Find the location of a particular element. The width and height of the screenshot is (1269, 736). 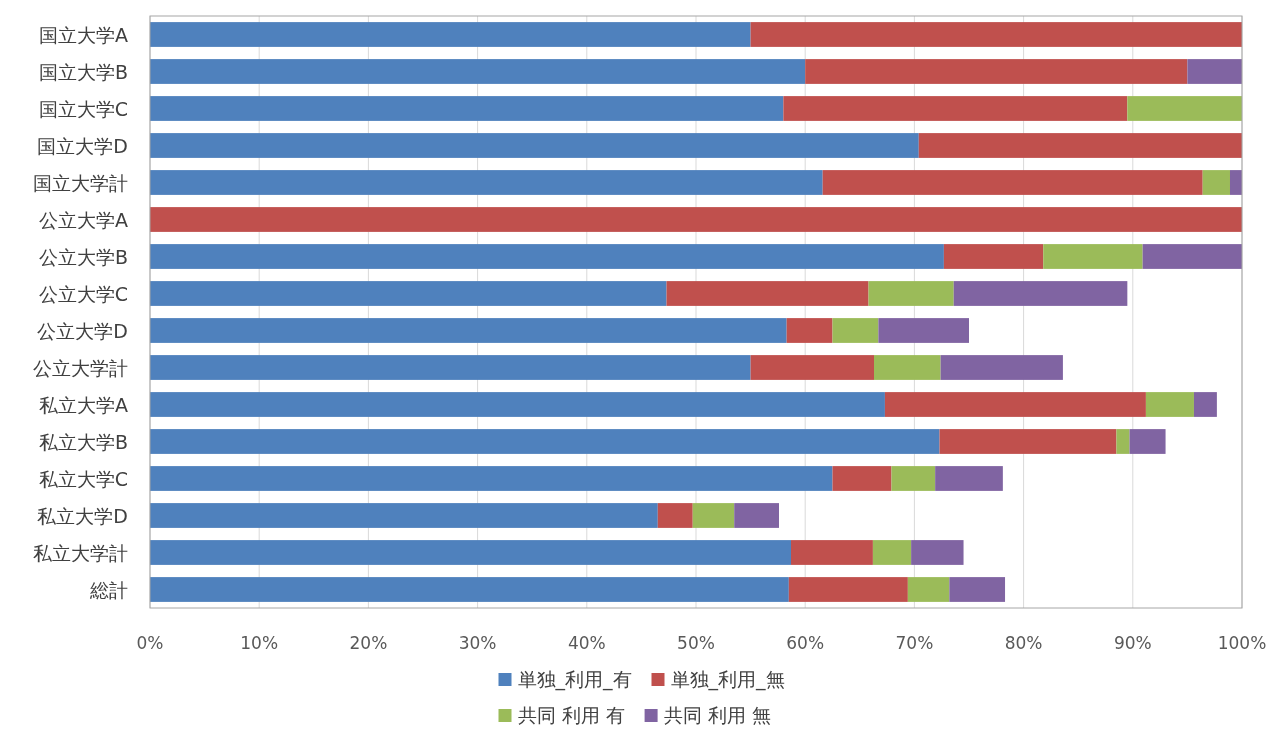

x-tick-label: 40% is located at coordinates (586, 643).